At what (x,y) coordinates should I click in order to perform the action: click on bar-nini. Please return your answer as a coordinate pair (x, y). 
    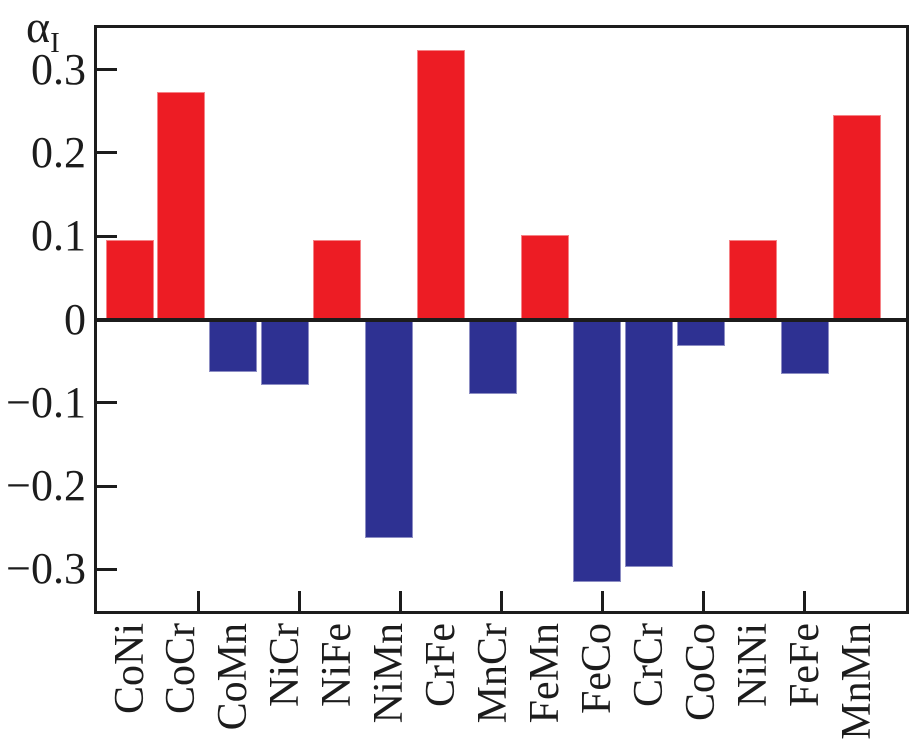
    Looking at the image, I should click on (753, 280).